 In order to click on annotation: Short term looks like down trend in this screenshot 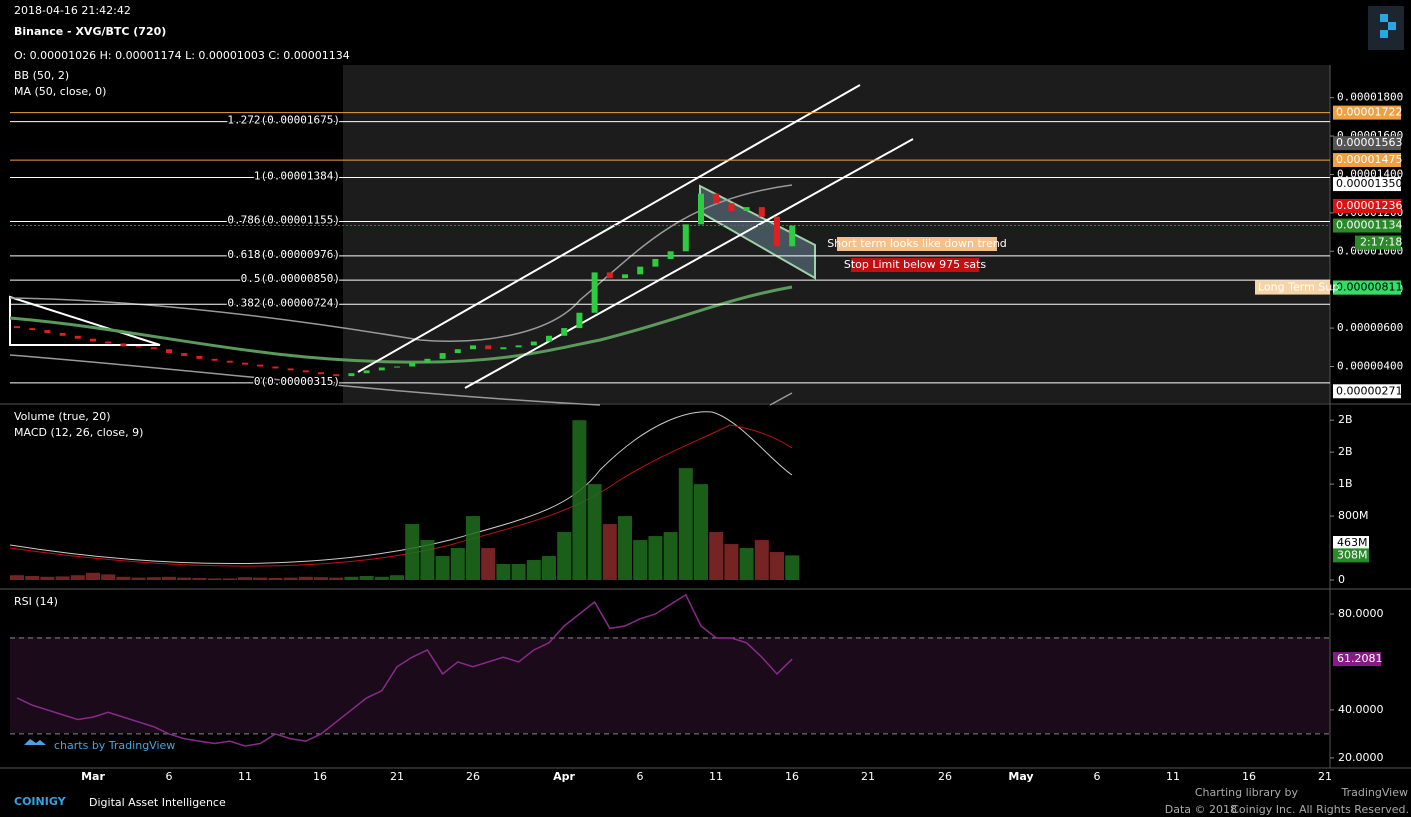, I will do `click(917, 243)`.